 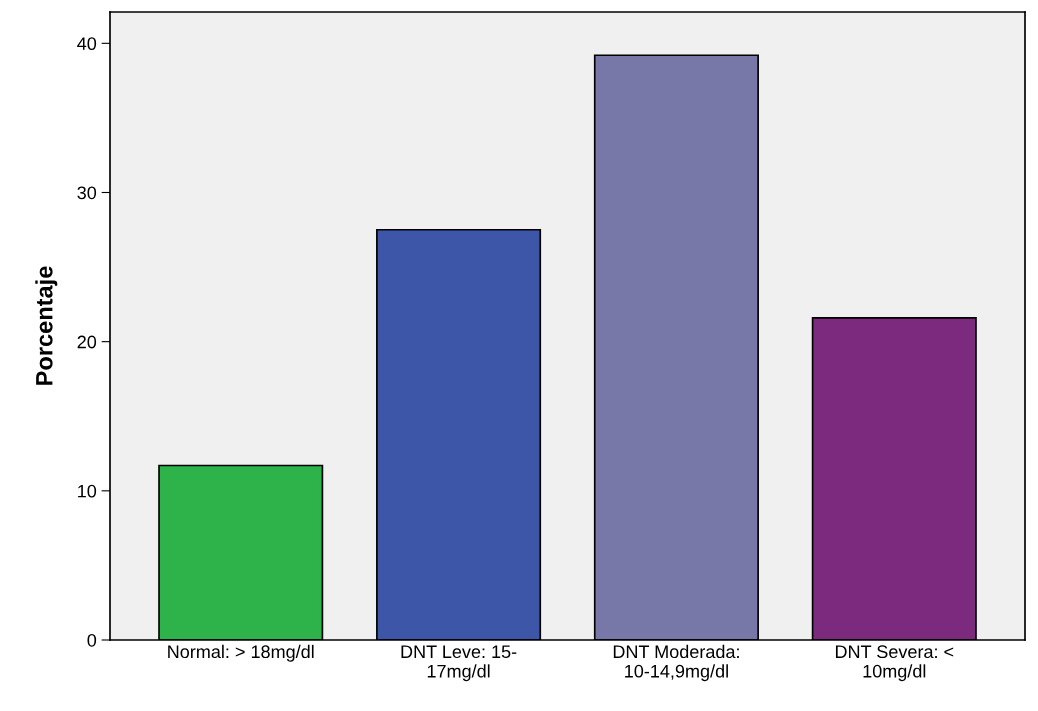 What do you see at coordinates (87, 193) in the screenshot?
I see `y-tick-label: 30` at bounding box center [87, 193].